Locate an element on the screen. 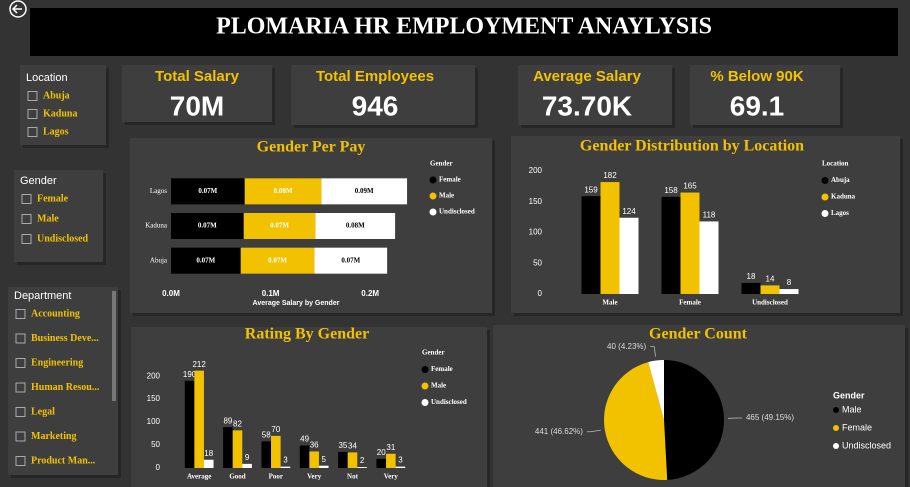  value-label: 165 is located at coordinates (690, 186).